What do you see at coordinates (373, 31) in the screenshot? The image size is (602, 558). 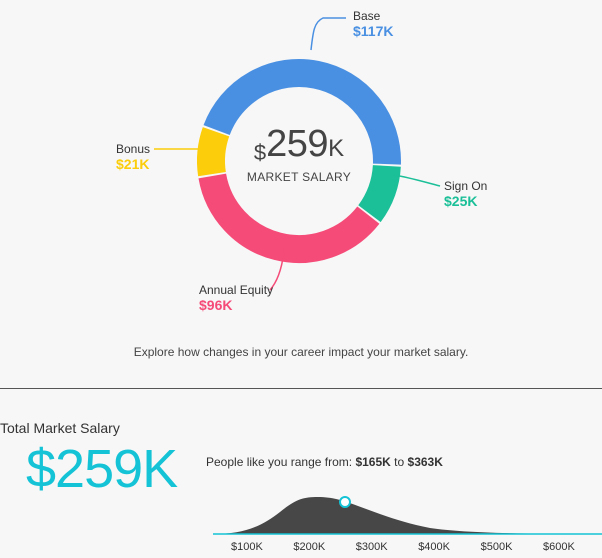 I see `base-value: $117K` at bounding box center [373, 31].